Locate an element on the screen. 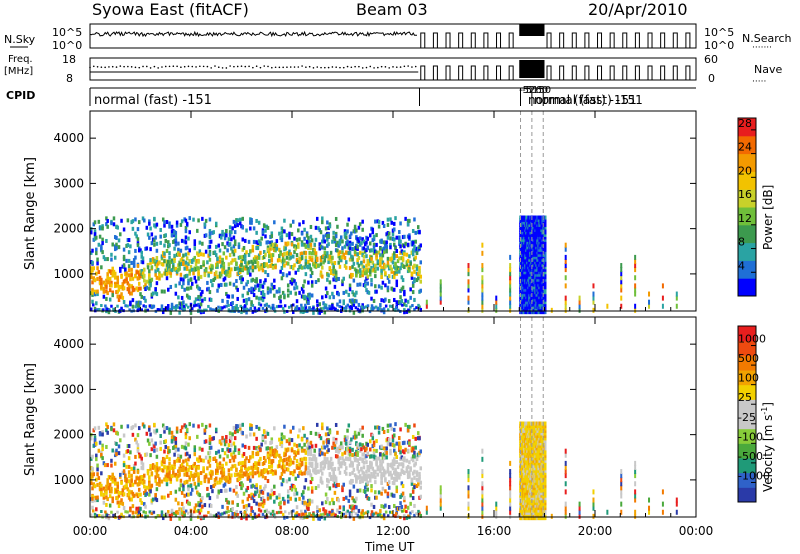 This screenshot has height=554, width=800. nsky-pulse is located at coordinates (688, 40).